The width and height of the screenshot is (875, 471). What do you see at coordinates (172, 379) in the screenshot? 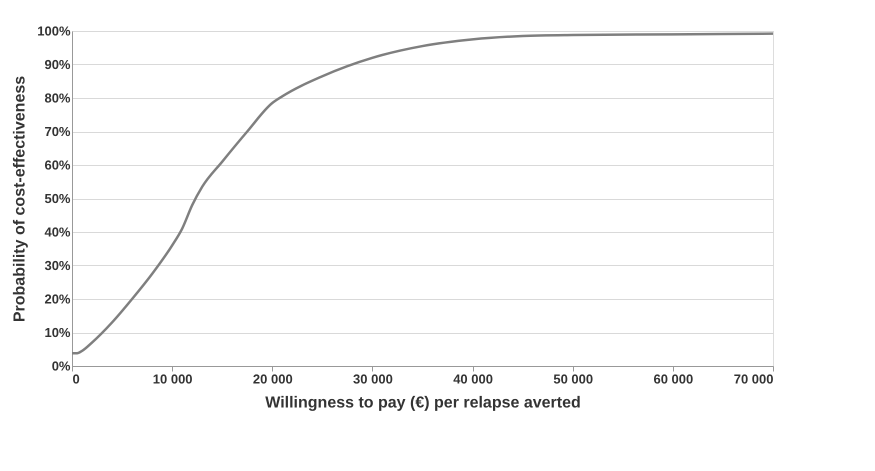
I see `x-tick-label: 10 000` at bounding box center [172, 379].